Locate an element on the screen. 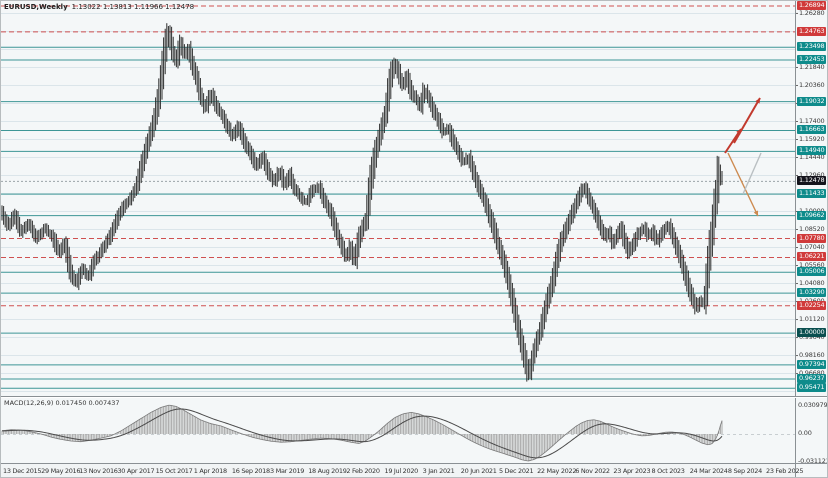 This screenshot has height=478, width=828. date-axis-strip is located at coordinates (398, 470).